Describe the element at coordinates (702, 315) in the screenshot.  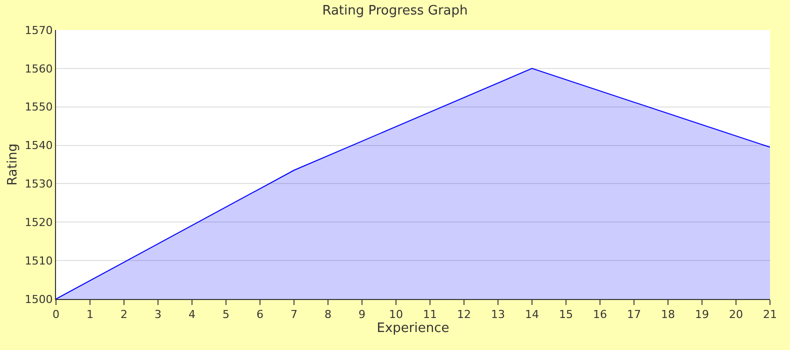
I see `x-tick-label: 19` at that location.